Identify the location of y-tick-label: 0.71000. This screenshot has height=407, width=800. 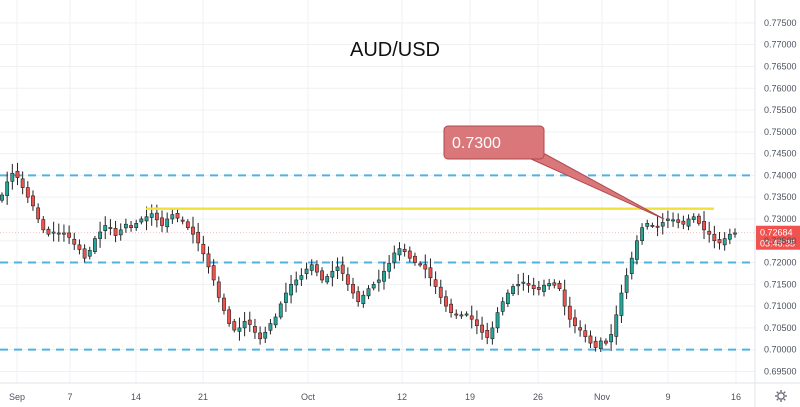
(780, 306).